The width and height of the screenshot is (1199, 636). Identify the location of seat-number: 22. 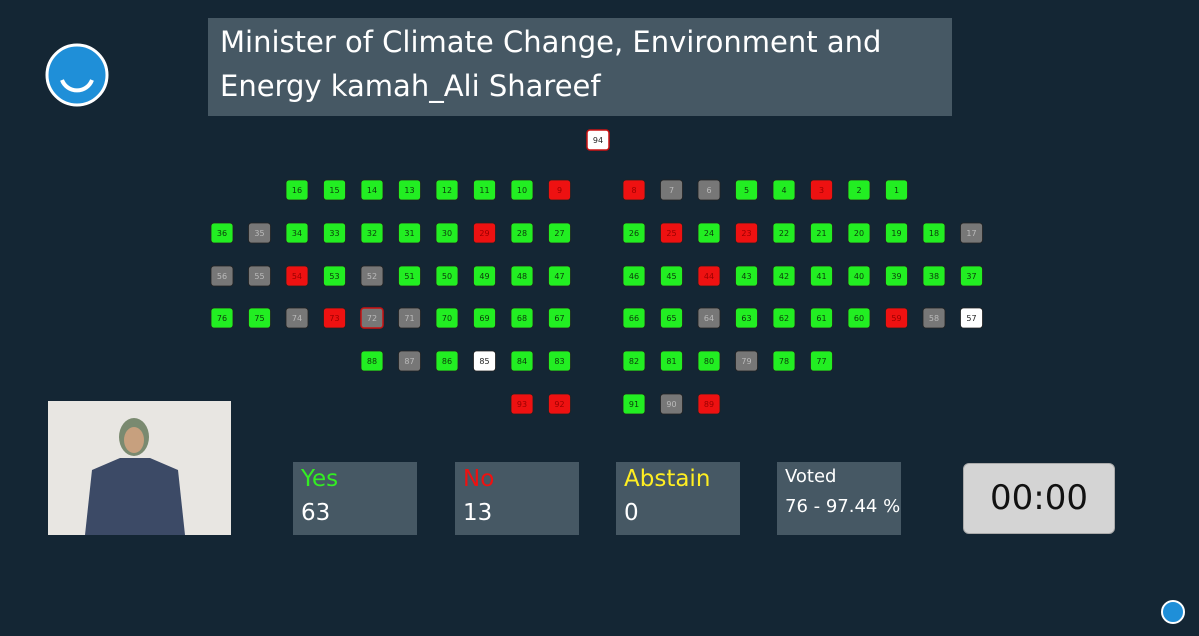
(784, 233).